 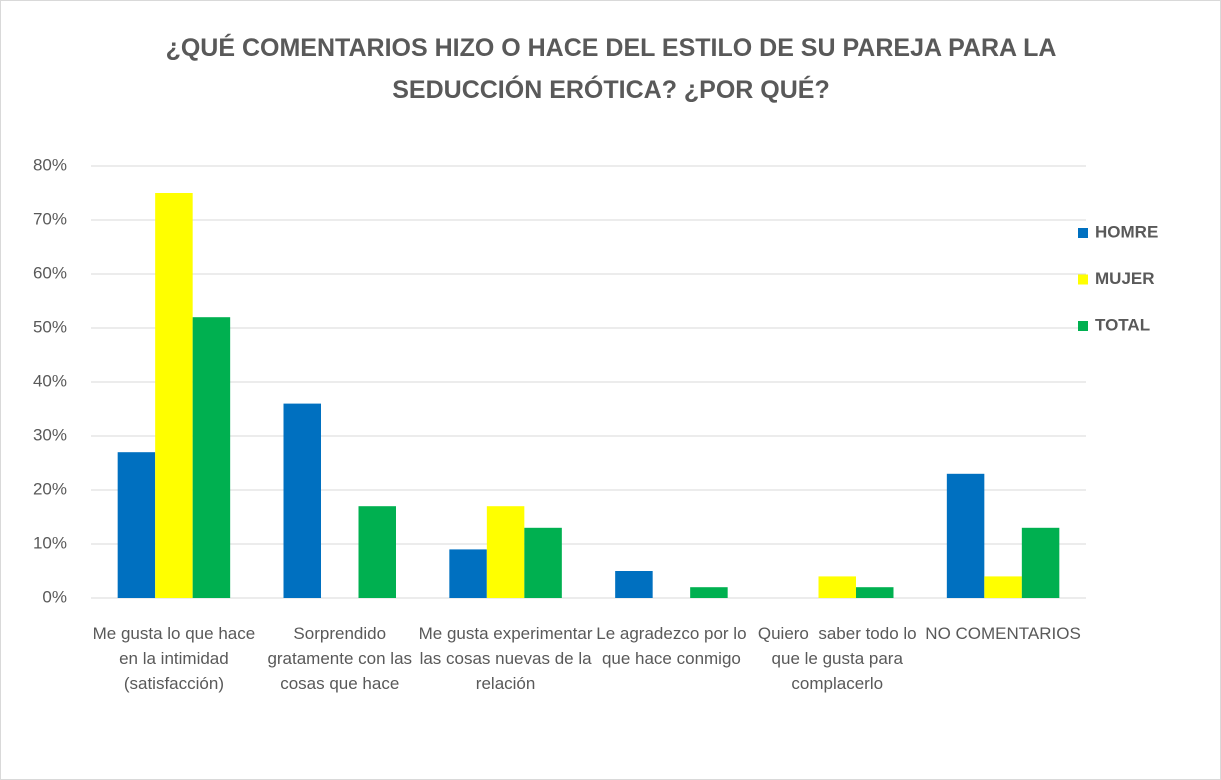 What do you see at coordinates (50, 272) in the screenshot?
I see `y-tick-label: 60%` at bounding box center [50, 272].